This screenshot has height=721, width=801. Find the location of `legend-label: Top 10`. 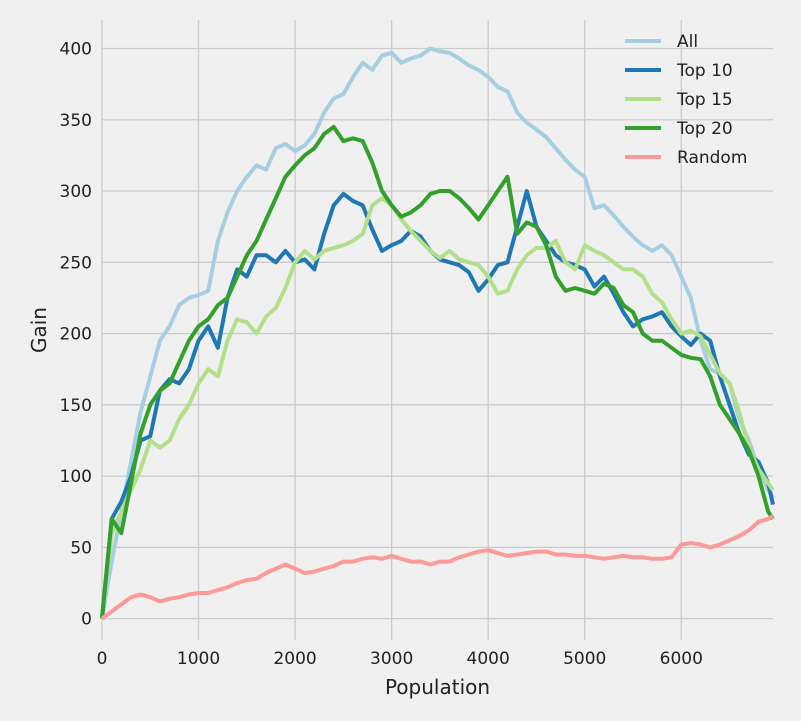

legend-label: Top 10 is located at coordinates (704, 71).